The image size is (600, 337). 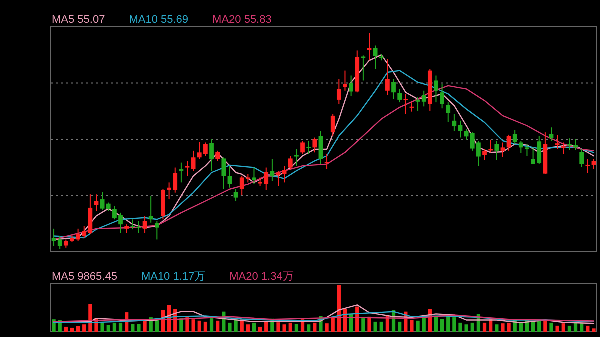 What do you see at coordinates (173, 277) in the screenshot?
I see `text: MA10 1.17万` at bounding box center [173, 277].